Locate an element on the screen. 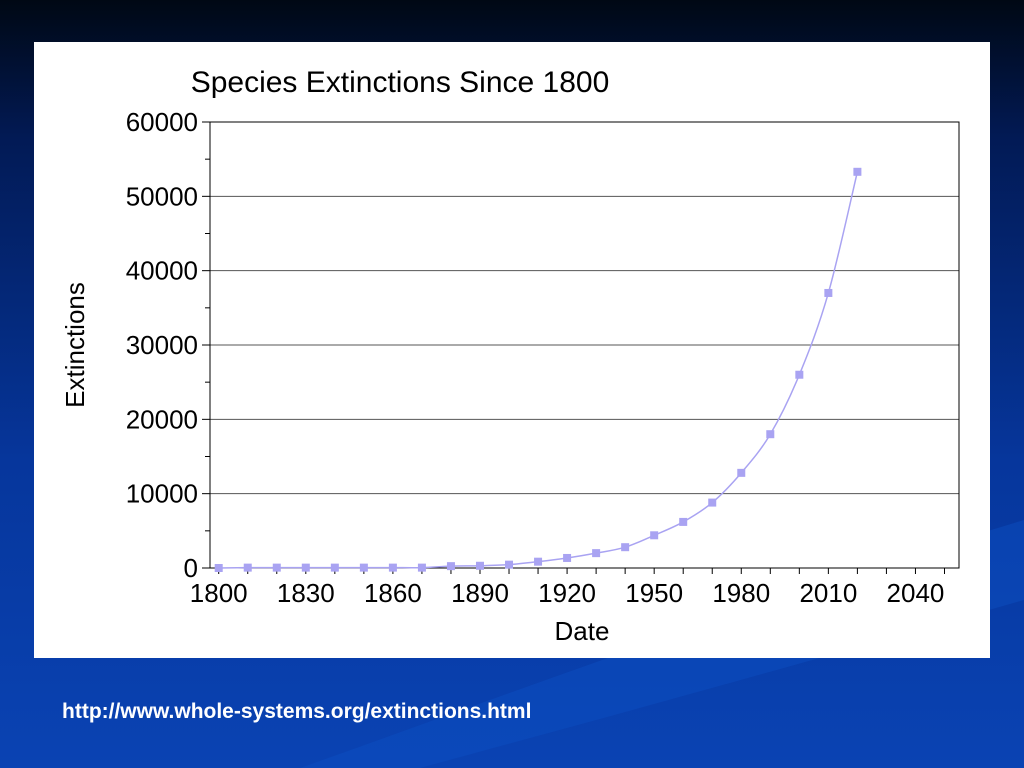 This screenshot has height=768, width=1024. x-tick-label: 2010 is located at coordinates (828, 593).